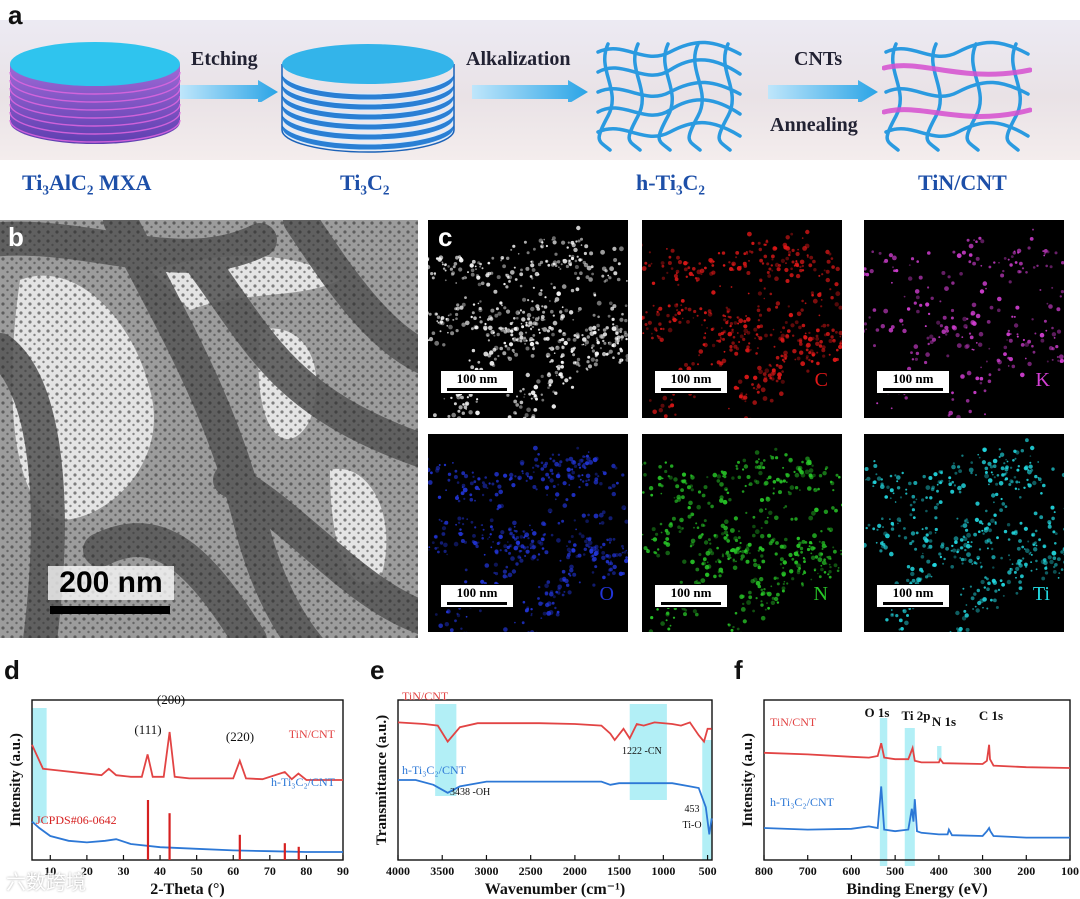 This screenshot has width=1080, height=899. Describe the element at coordinates (224, 59) in the screenshot. I see `step-etching: Etching` at that location.